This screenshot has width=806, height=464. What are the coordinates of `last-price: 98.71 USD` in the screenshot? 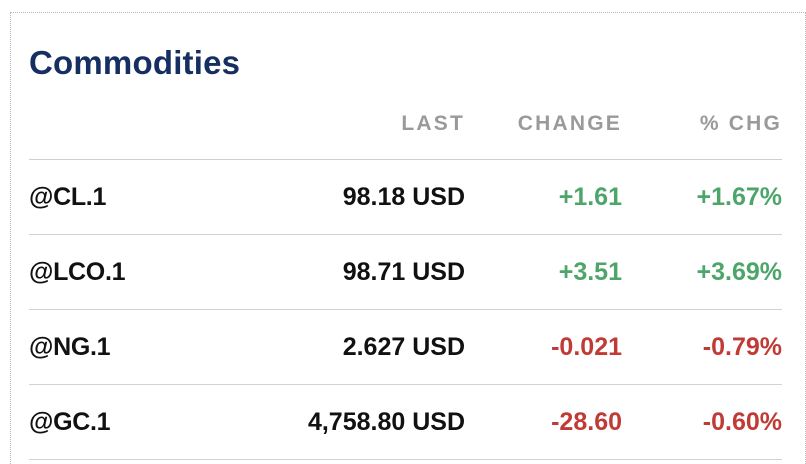 It's located at (403, 272).